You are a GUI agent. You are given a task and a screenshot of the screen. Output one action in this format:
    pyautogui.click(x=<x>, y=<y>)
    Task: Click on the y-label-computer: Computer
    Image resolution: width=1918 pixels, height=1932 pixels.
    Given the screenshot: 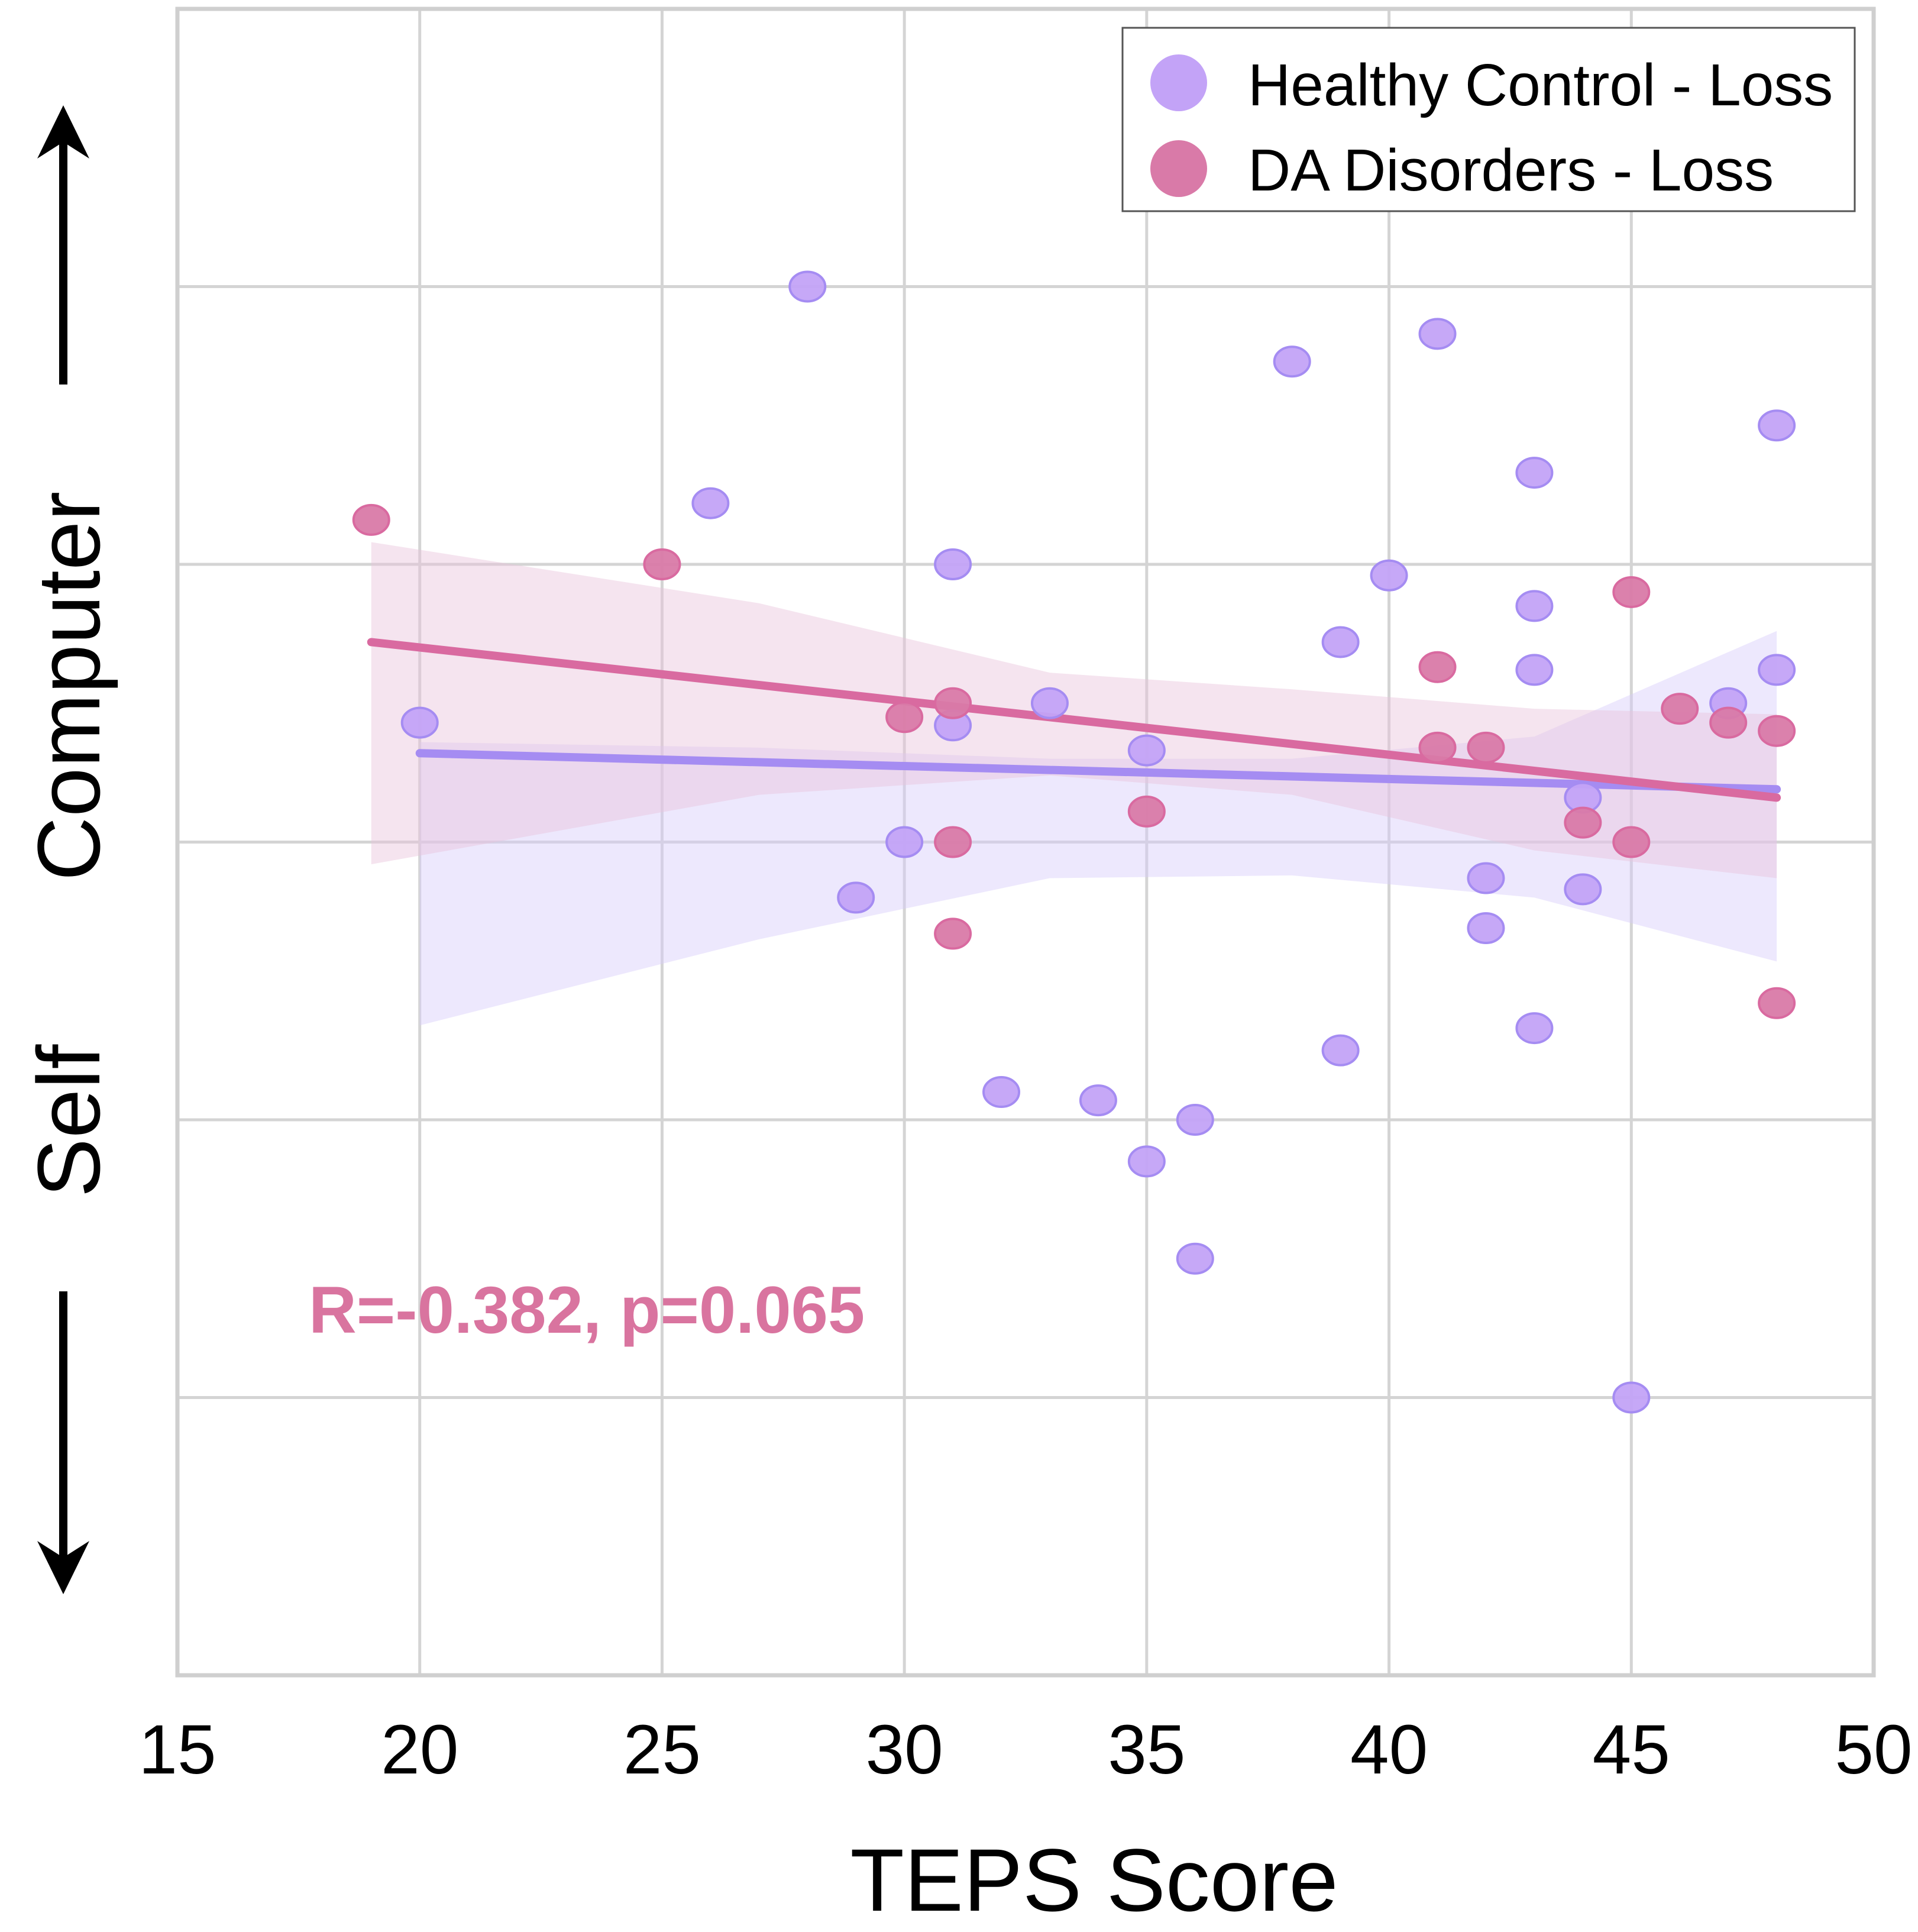 What is the action you would take?
    pyautogui.click(x=69, y=686)
    